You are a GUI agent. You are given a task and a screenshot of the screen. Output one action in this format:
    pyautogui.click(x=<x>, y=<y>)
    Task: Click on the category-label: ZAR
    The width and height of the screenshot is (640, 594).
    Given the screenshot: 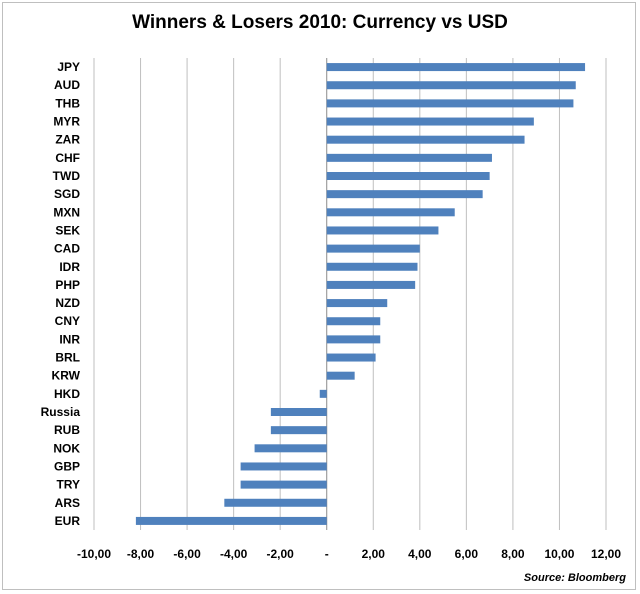 What is the action you would take?
    pyautogui.click(x=67, y=140)
    